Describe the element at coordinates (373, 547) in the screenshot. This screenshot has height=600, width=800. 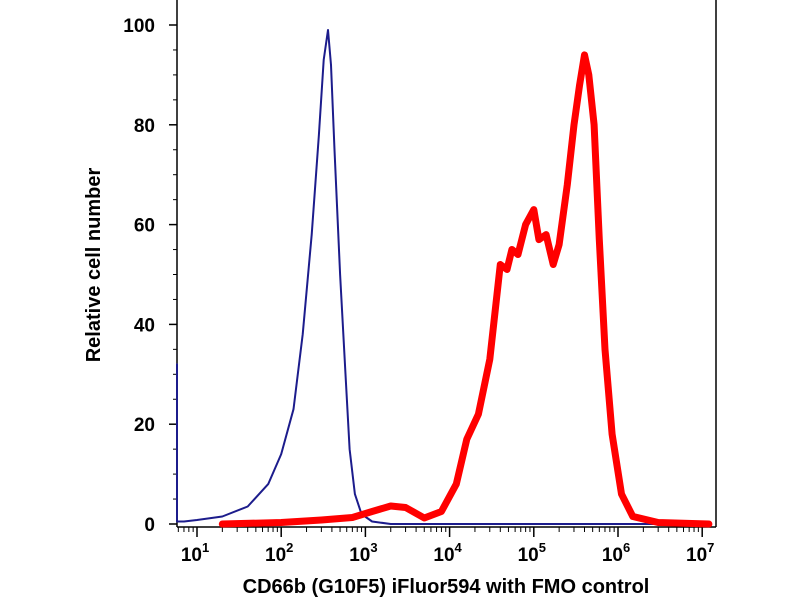
I see `x-tick-exponent: 3` at that location.